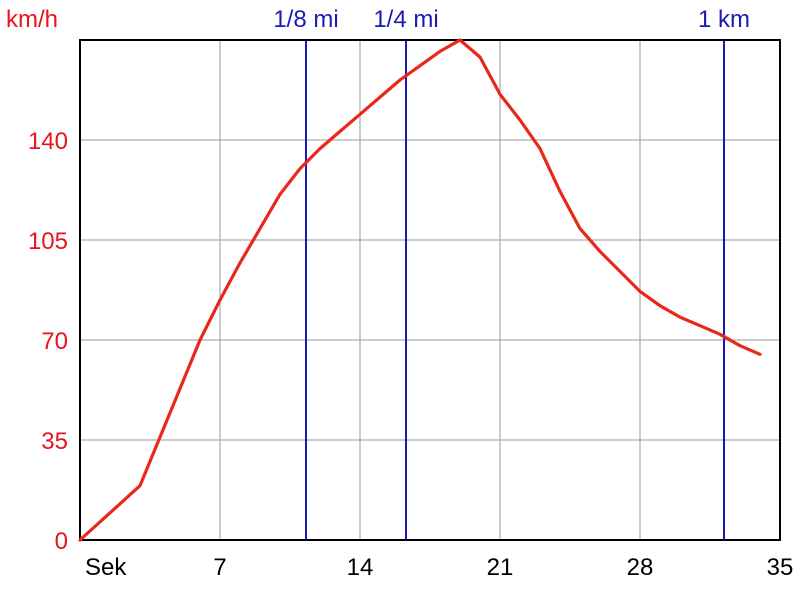 The height and width of the screenshot is (600, 800). I want to click on x-tick-labels: 7 14 21 28 35, so click(503, 567).